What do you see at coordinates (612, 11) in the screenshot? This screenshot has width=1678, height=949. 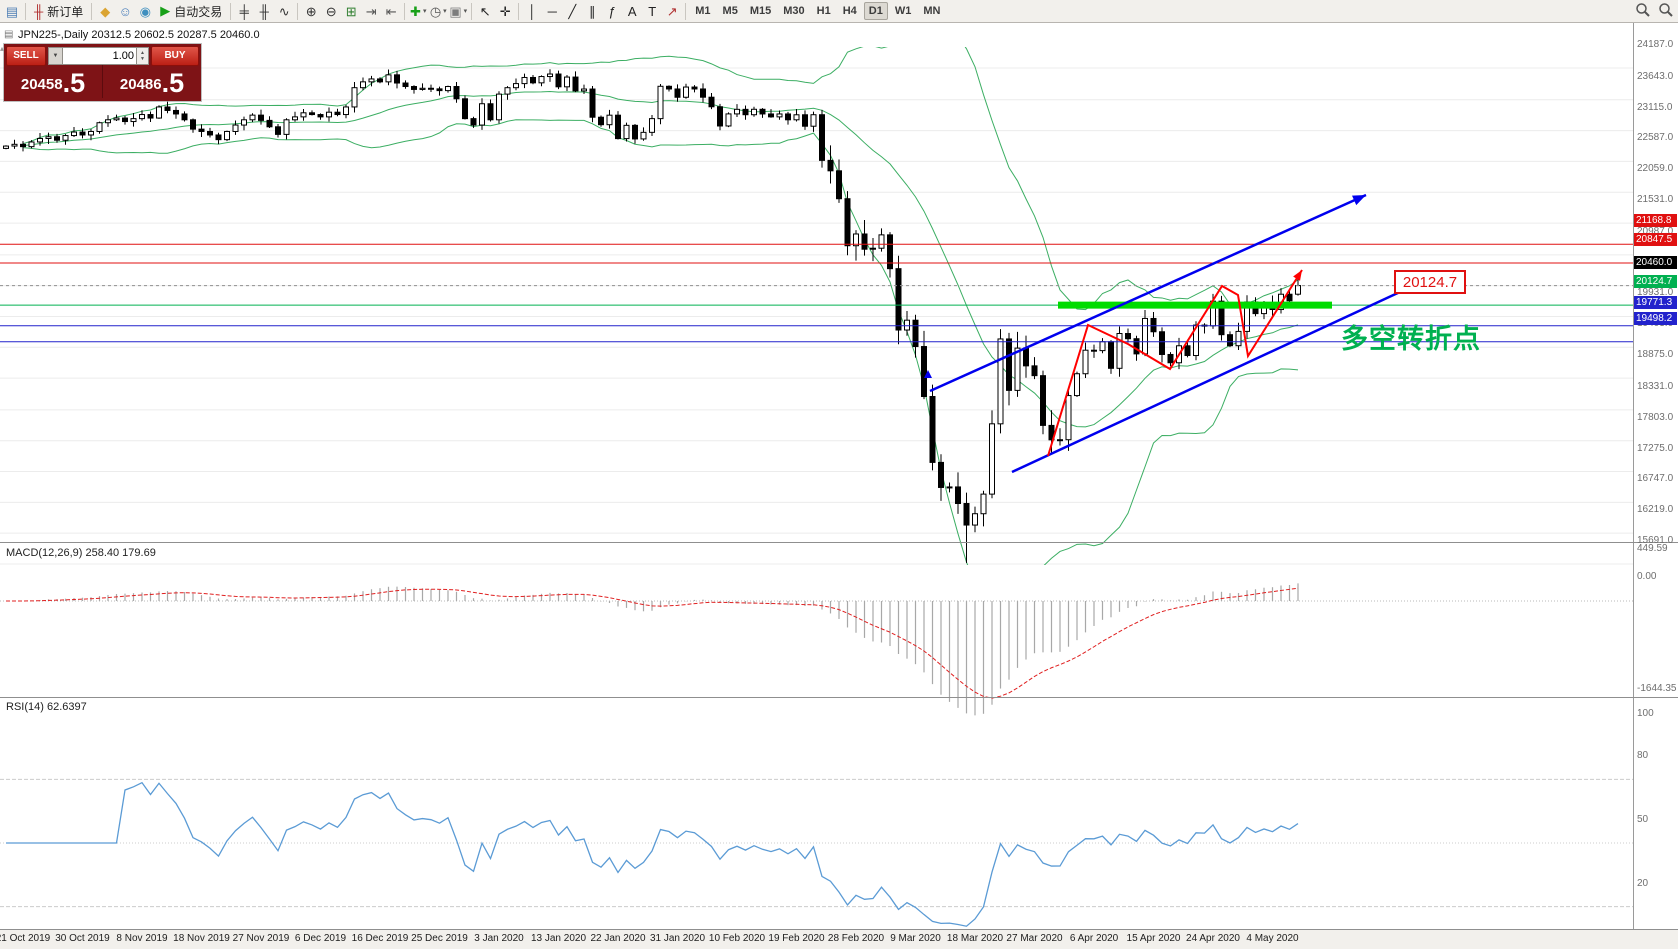 I see `fibonacci-icon: ƒ` at bounding box center [612, 11].